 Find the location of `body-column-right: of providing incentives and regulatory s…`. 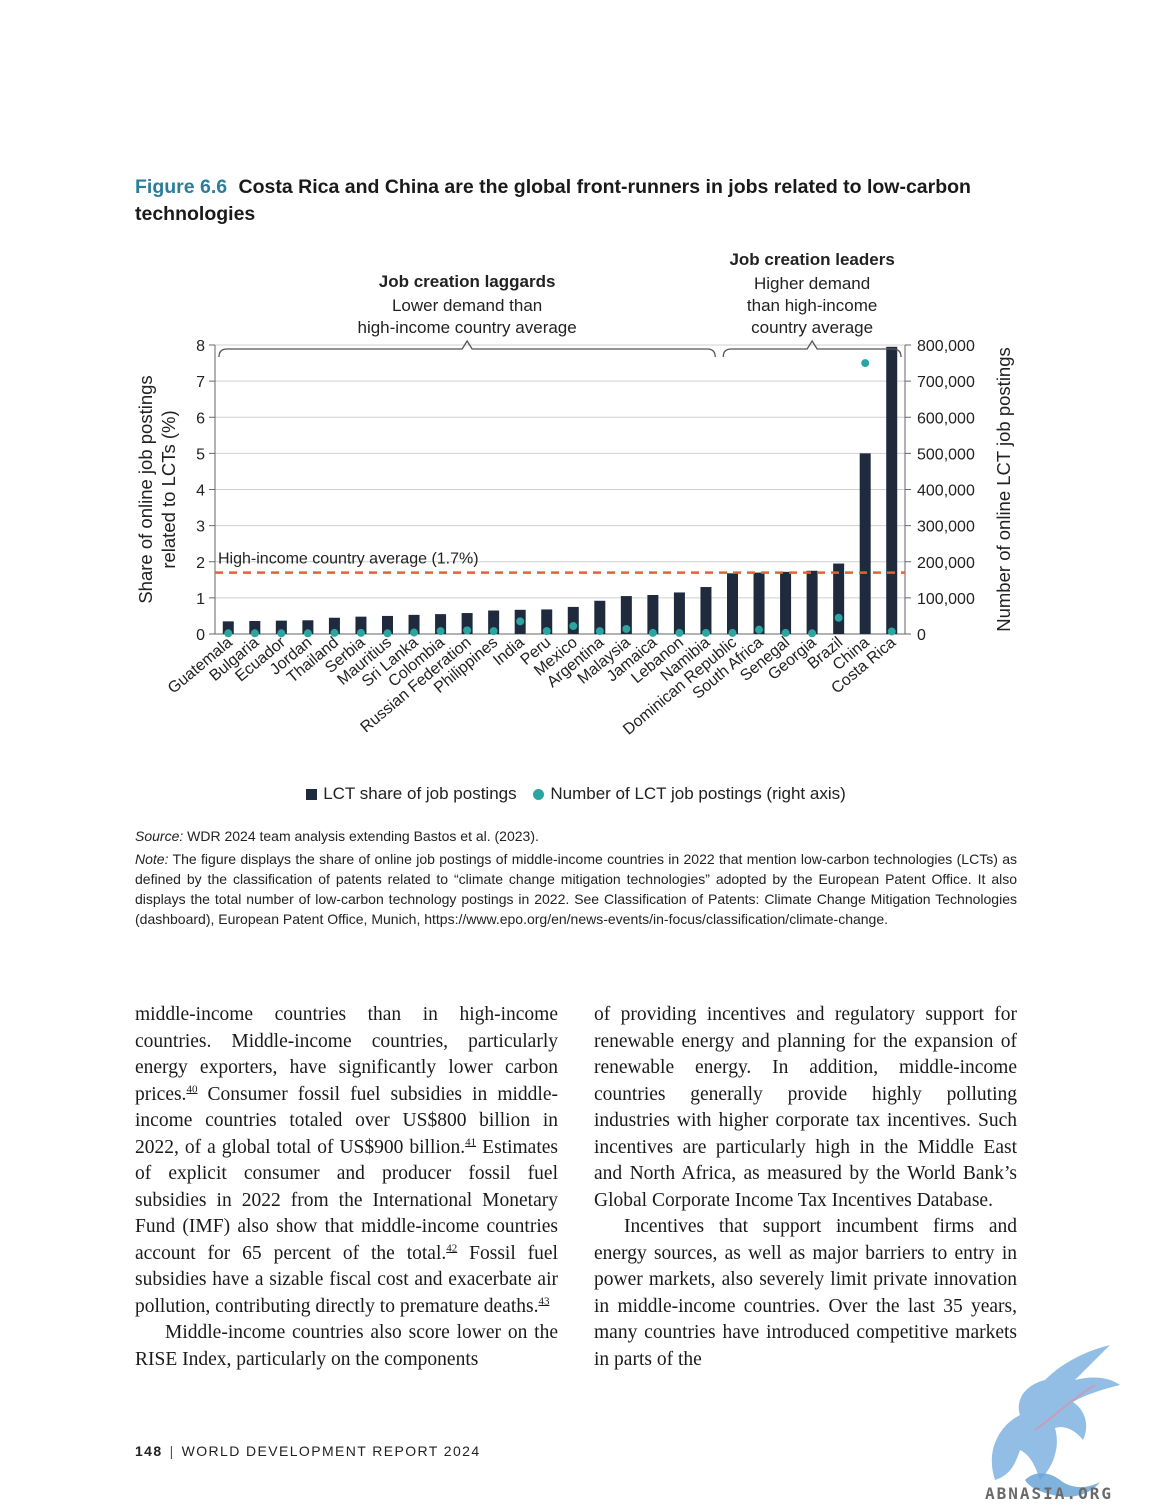

body-column-right: of providing incentives and regulatory s… is located at coordinates (805, 1187).